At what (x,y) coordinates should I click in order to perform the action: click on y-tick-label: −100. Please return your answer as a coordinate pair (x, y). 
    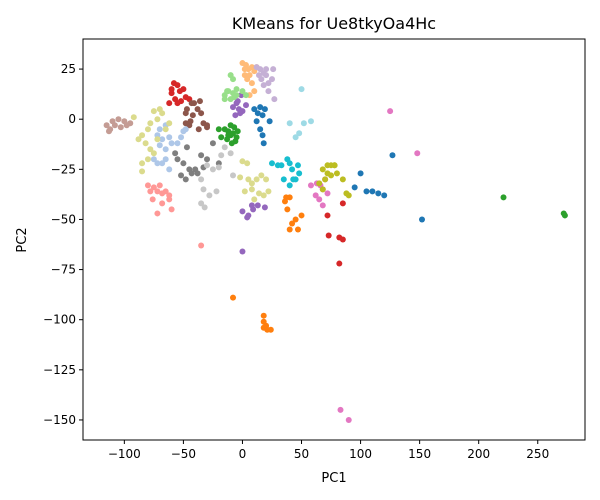
    Looking at the image, I should click on (59, 320).